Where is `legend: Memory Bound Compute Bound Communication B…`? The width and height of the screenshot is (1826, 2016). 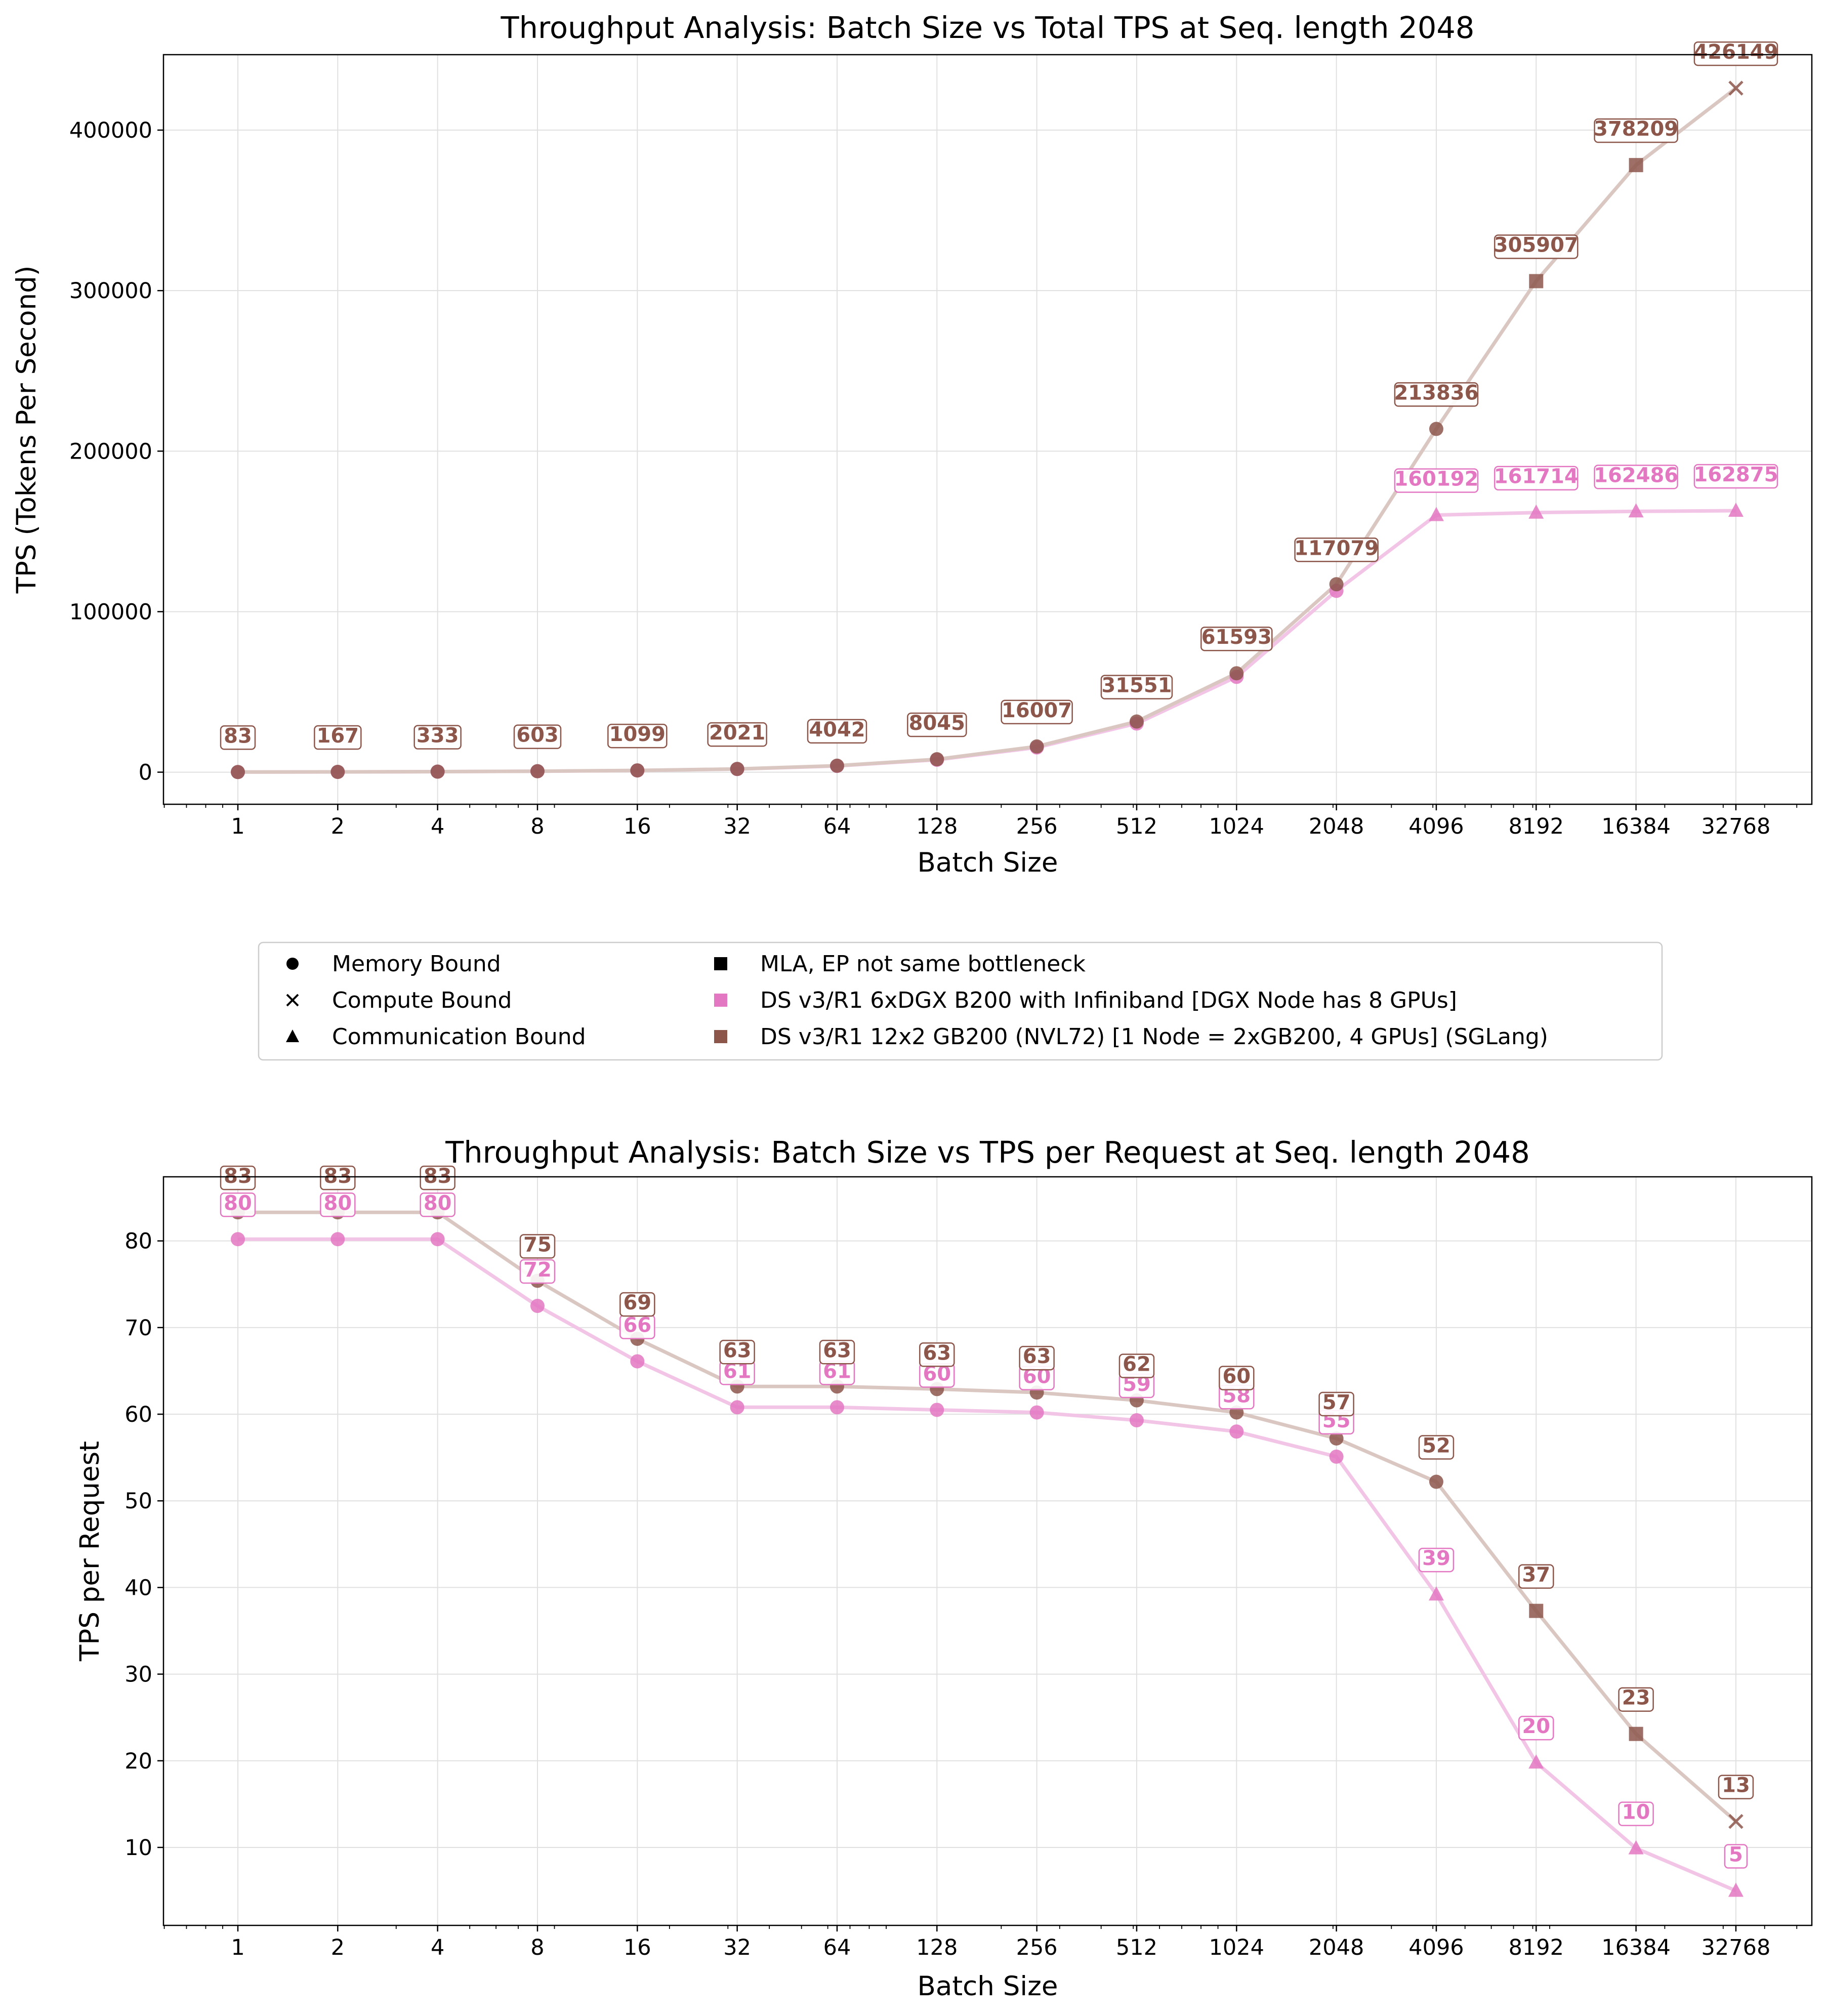 legend: Memory Bound Compute Bound Communication B… is located at coordinates (960, 1001).